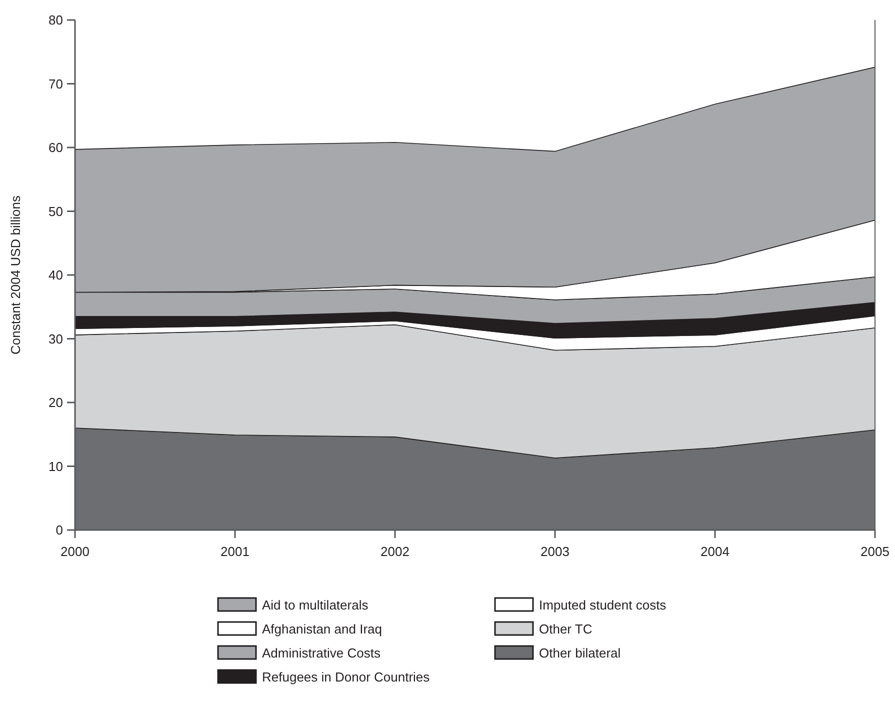 The image size is (895, 702). Describe the element at coordinates (565, 629) in the screenshot. I see `legend-label: Other TC` at that location.